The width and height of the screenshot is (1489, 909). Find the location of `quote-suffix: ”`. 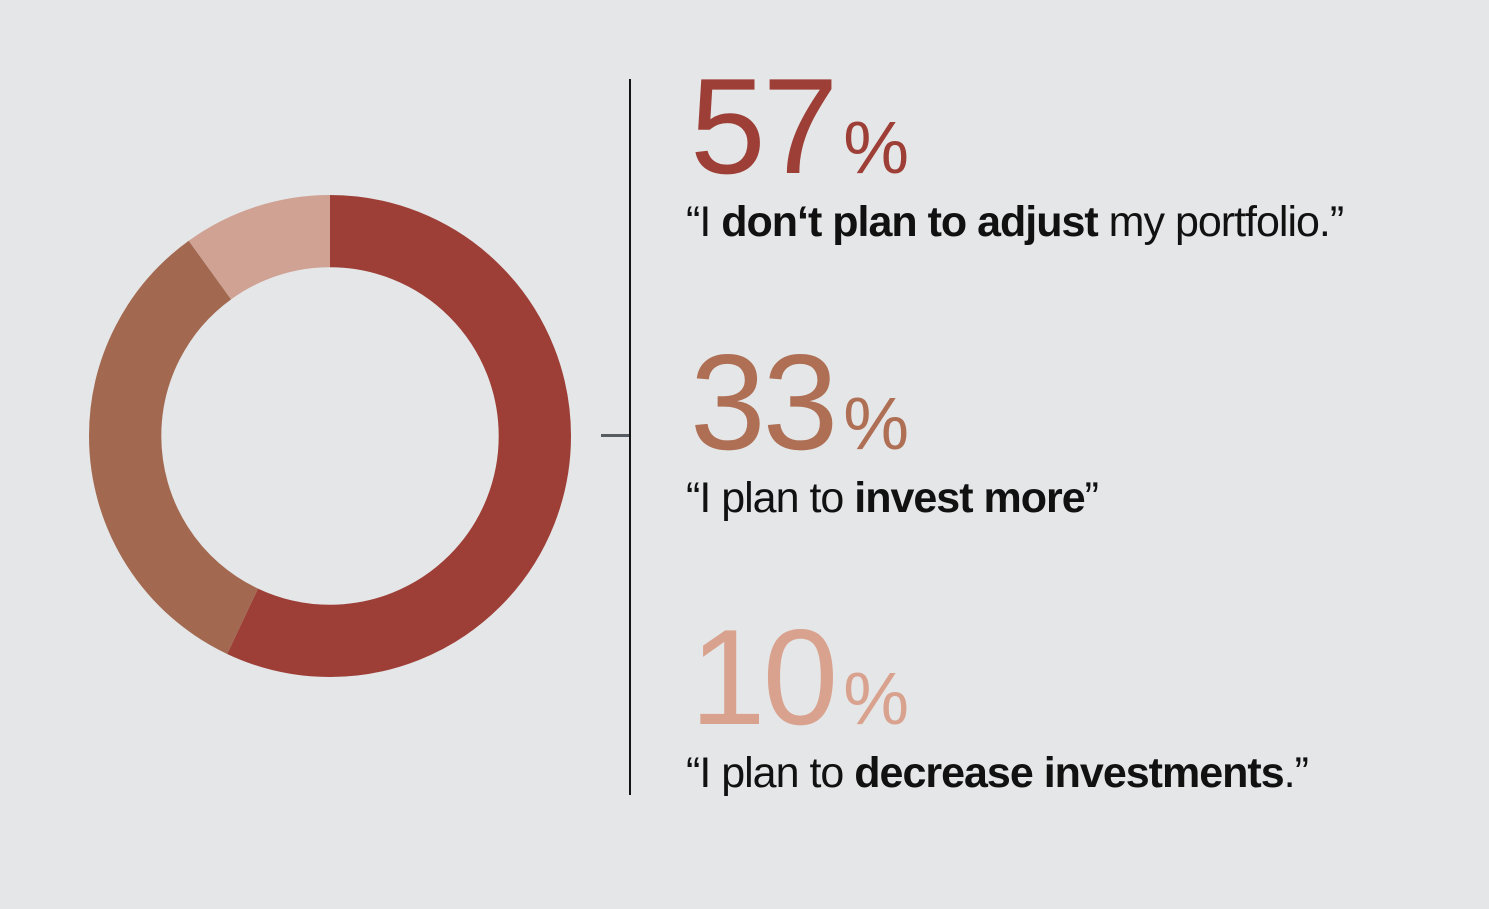

quote-suffix: ” is located at coordinates (1091, 498).